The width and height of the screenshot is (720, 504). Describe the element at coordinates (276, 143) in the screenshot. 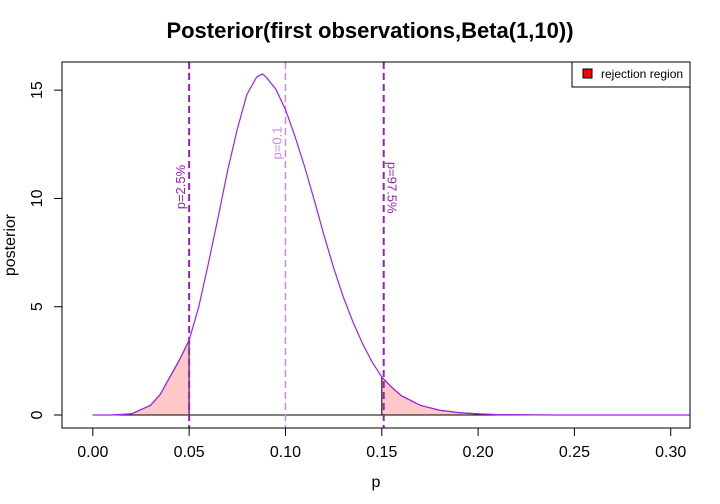

I see `vline-label: p=0.1` at that location.